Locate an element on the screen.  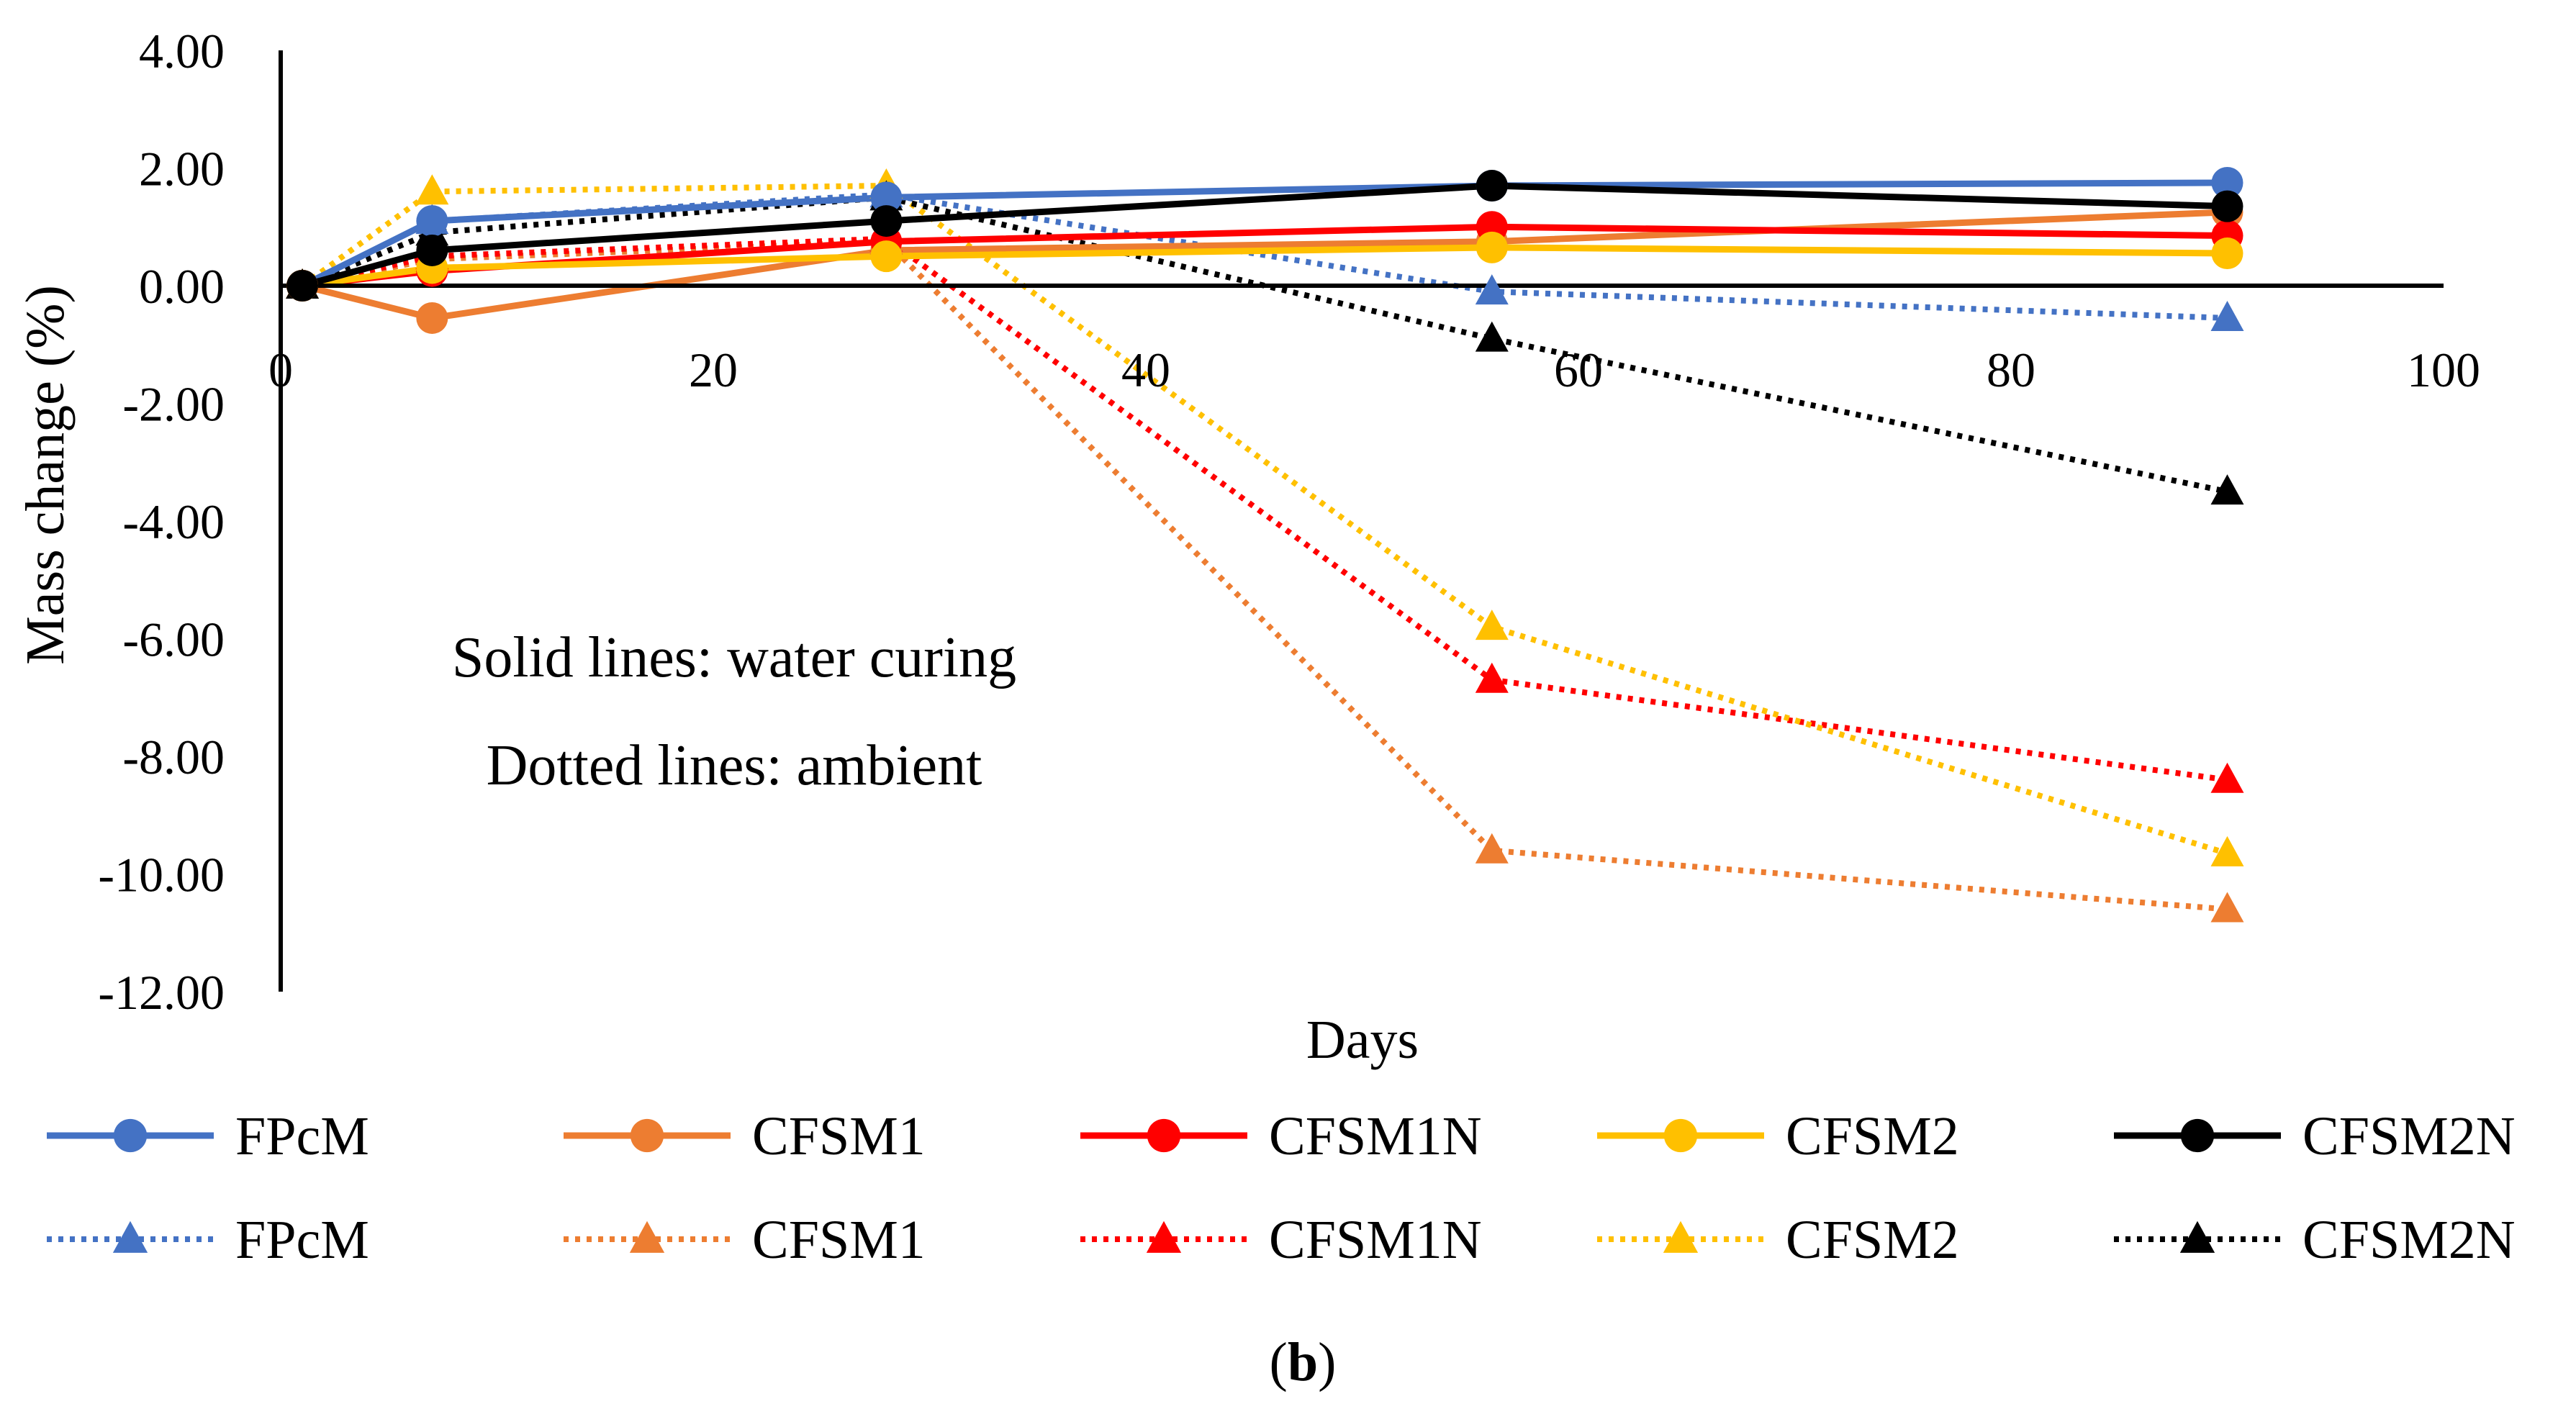
legend-item-cfsm1n-water: CFSM1N is located at coordinates (1281, 1136).